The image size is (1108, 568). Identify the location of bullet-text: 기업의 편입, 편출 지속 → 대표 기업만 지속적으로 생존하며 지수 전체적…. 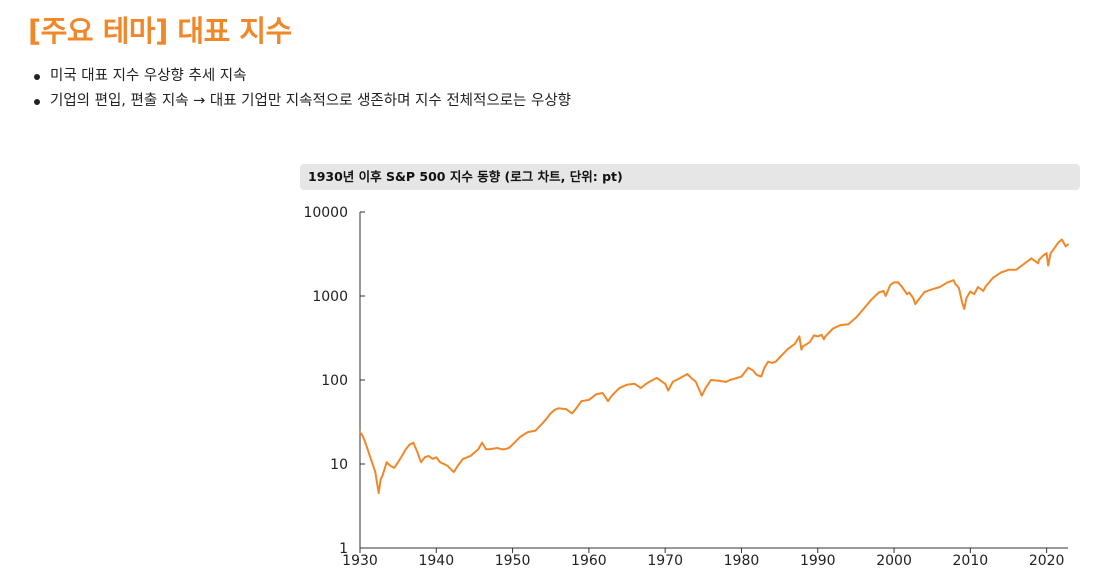
(311, 101).